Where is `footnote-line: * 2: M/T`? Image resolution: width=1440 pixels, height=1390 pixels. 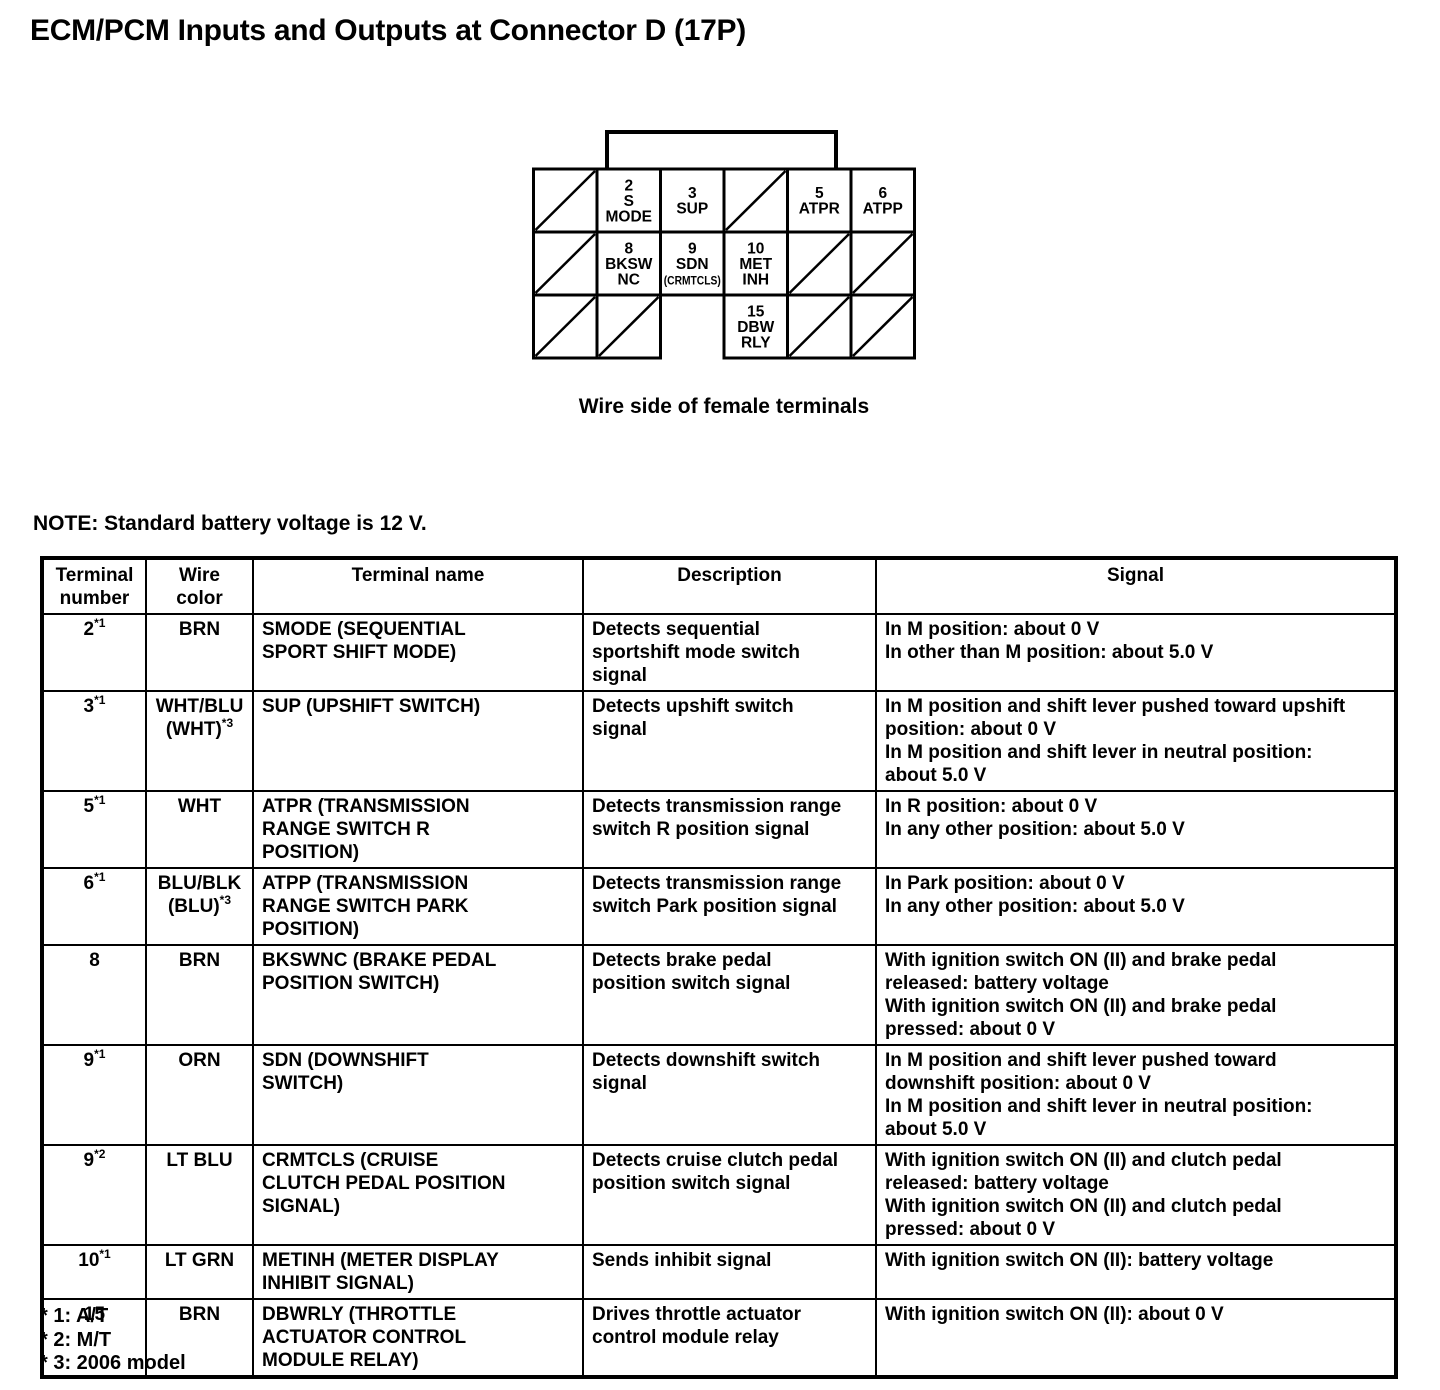
footnote-line: * 2: M/T is located at coordinates (76, 1339).